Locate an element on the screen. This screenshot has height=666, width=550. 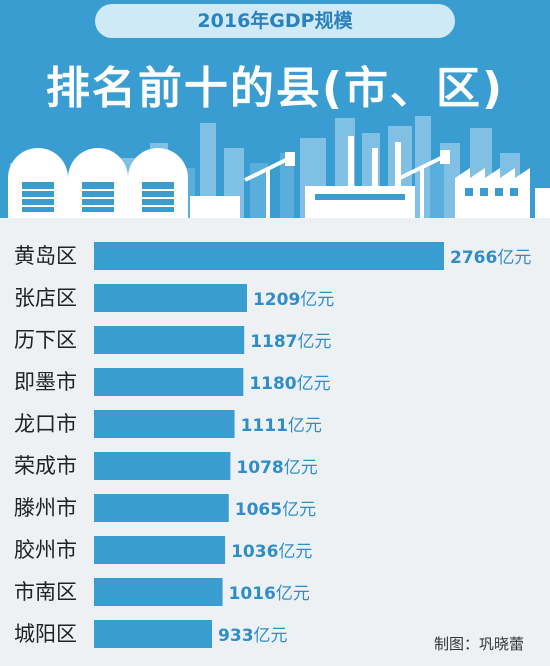
value-label: 1209亿元 is located at coordinates (293, 300).